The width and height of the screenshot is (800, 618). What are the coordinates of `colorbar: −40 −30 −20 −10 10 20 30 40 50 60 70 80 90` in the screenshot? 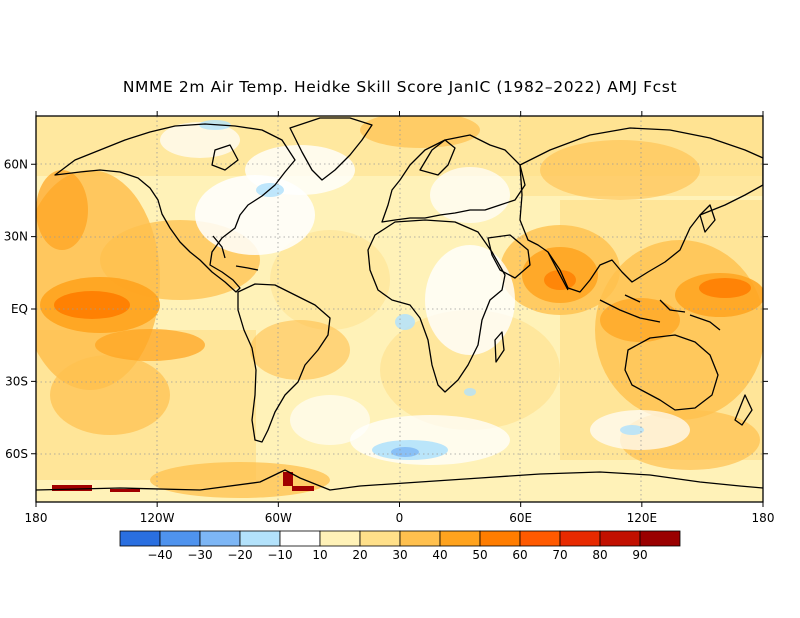 It's located at (400, 546).